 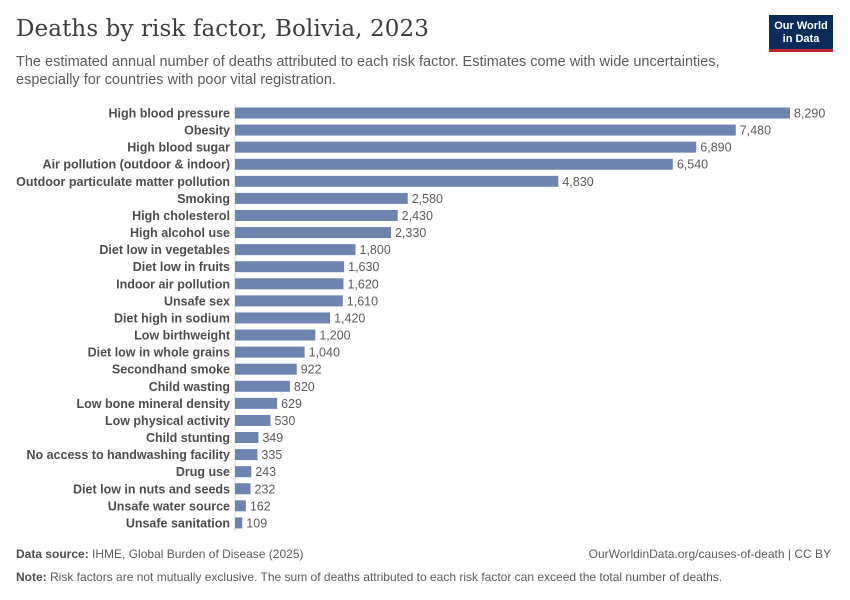 I want to click on category-label: Child wasting, so click(x=189, y=387).